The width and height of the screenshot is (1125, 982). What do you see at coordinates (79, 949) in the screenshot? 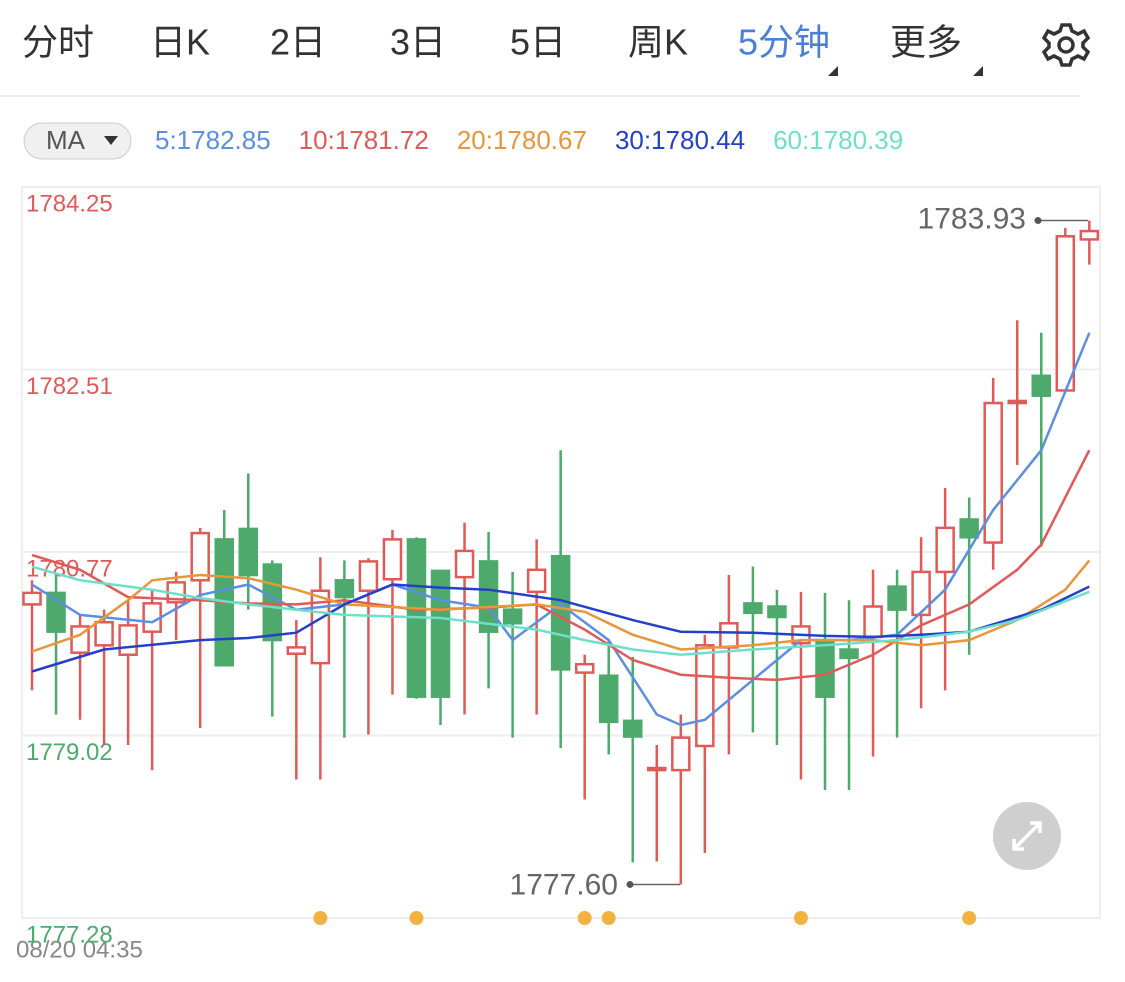
I see `timestamp: 08/20 04:35` at bounding box center [79, 949].